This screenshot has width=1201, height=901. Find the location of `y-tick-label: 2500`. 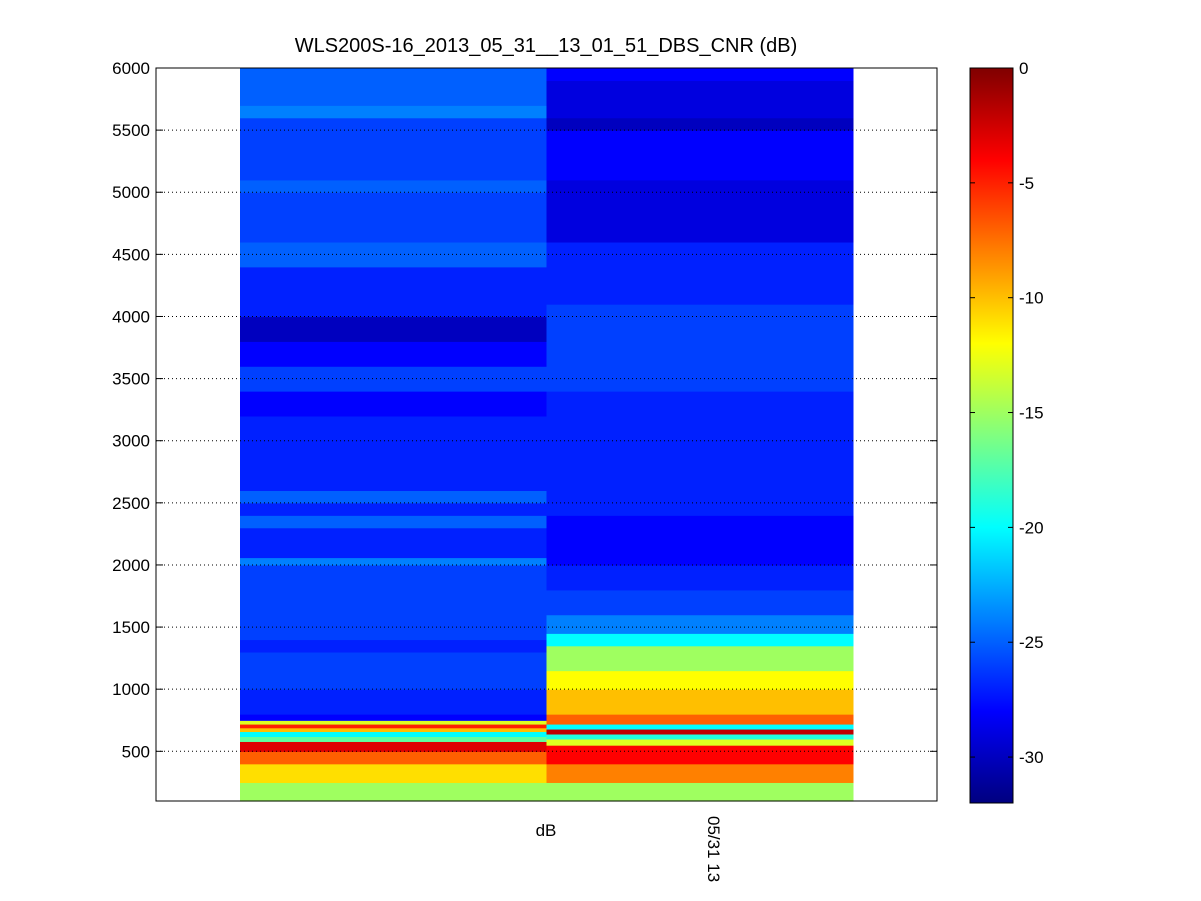

y-tick-label: 2500 is located at coordinates (131, 503).